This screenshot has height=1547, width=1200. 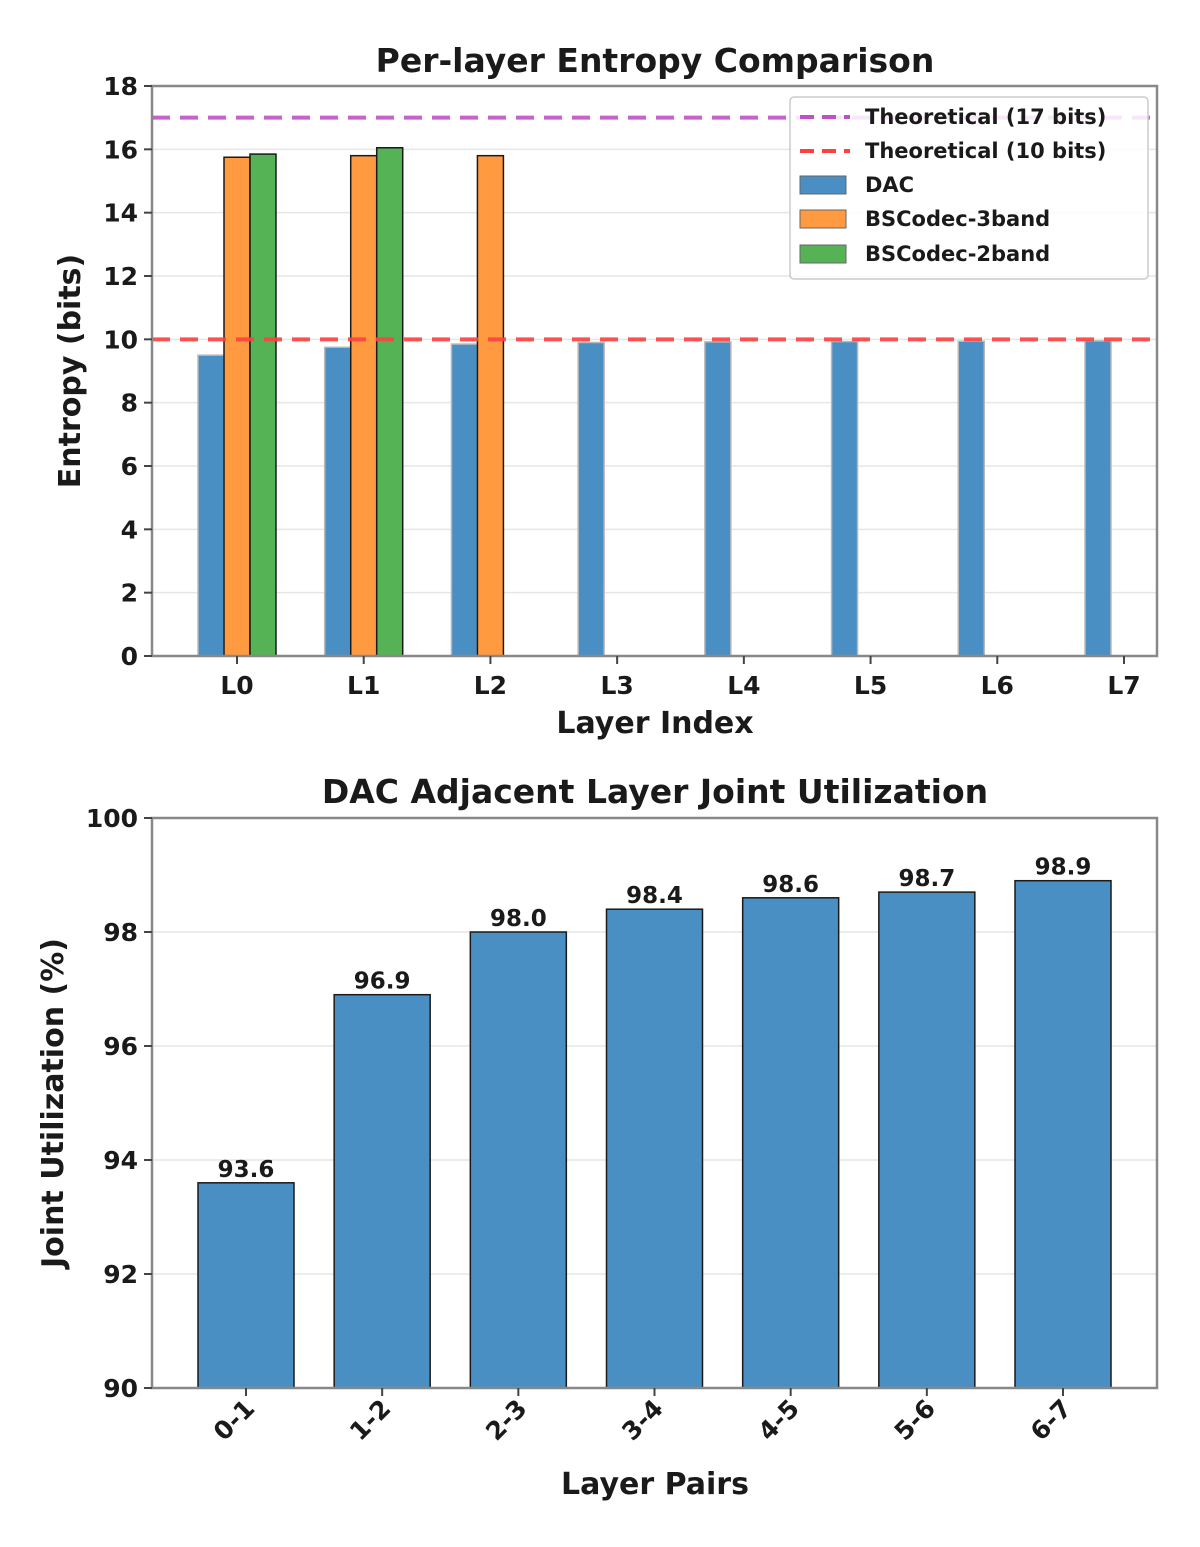 I want to click on chart1-x-tick-label: L2, so click(x=490, y=685).